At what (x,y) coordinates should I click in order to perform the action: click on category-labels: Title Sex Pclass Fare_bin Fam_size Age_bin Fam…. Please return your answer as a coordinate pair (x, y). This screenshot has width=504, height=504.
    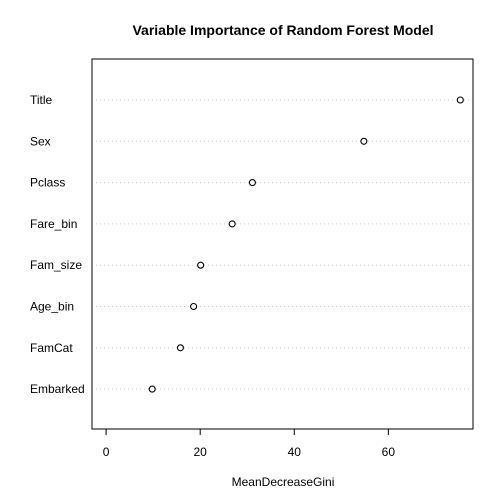
    Looking at the image, I should click on (57, 244).